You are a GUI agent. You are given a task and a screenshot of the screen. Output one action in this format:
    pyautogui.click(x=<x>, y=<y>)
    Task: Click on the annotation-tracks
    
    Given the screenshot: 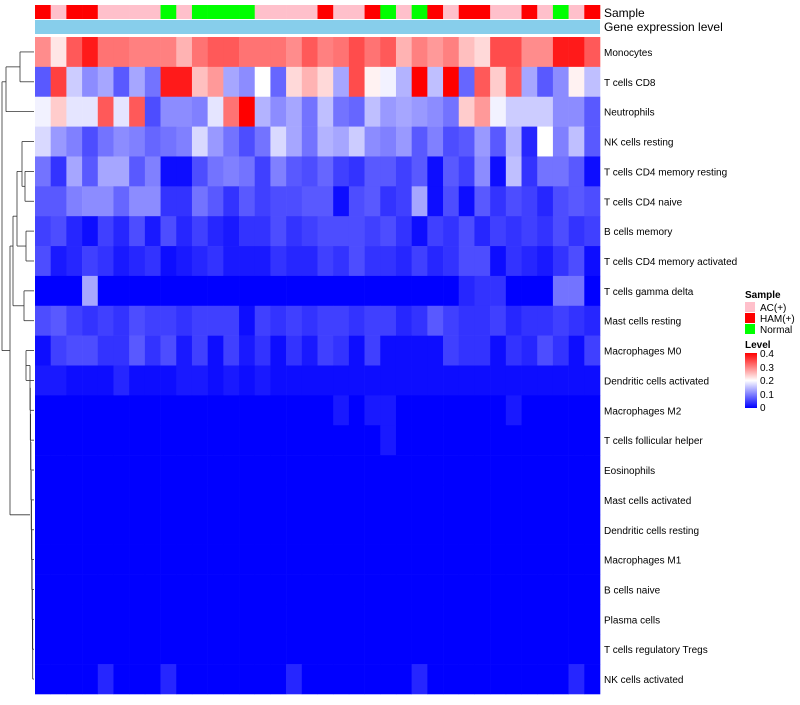 What is the action you would take?
    pyautogui.click(x=318, y=19)
    